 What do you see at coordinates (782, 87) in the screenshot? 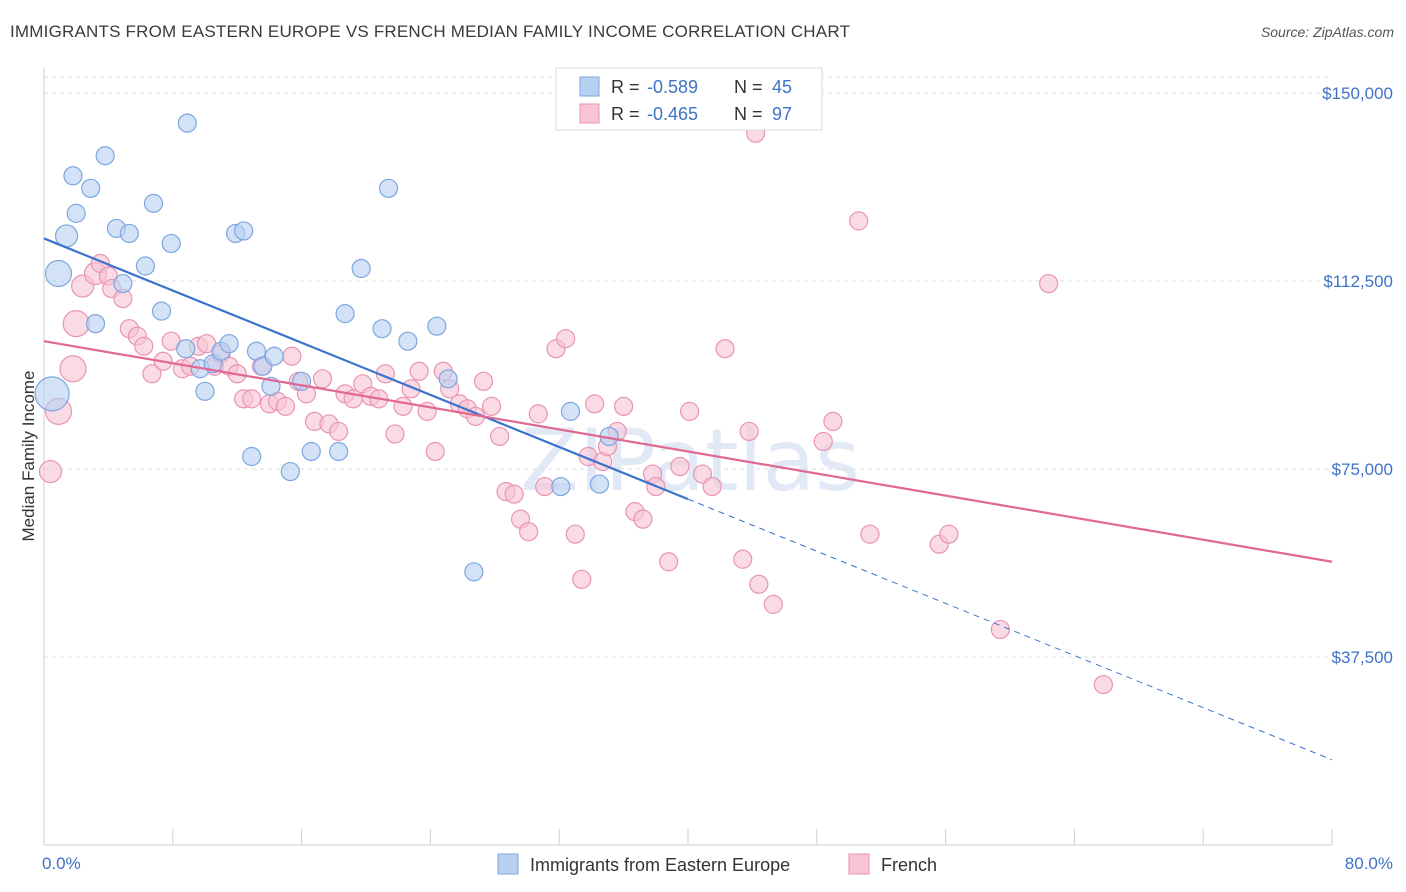
I see `legend-n-value-blue: 45` at bounding box center [782, 87].